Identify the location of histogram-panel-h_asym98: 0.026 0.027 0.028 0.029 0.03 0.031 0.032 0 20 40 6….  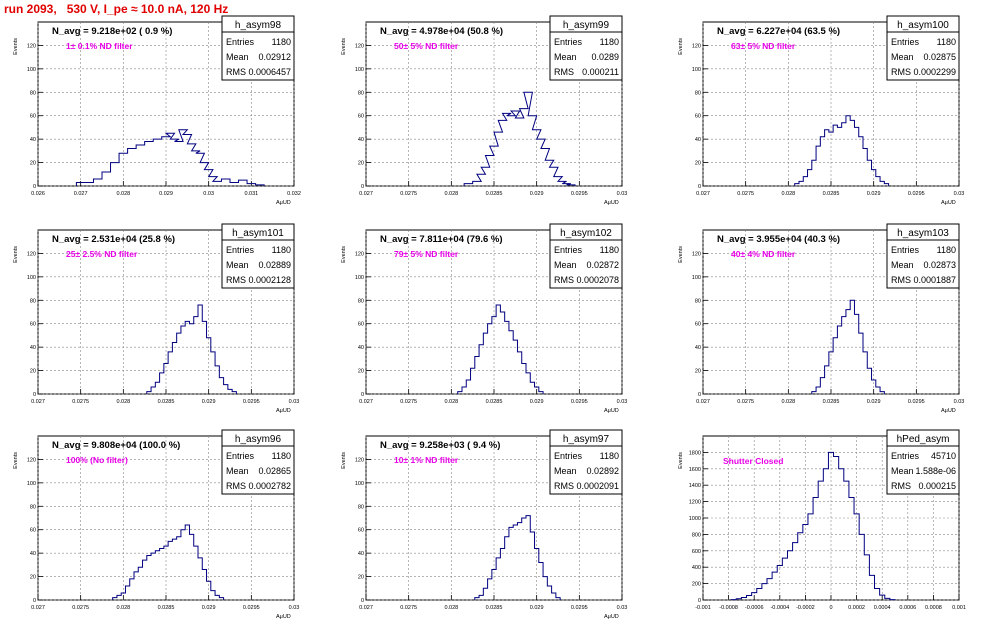
(157, 110).